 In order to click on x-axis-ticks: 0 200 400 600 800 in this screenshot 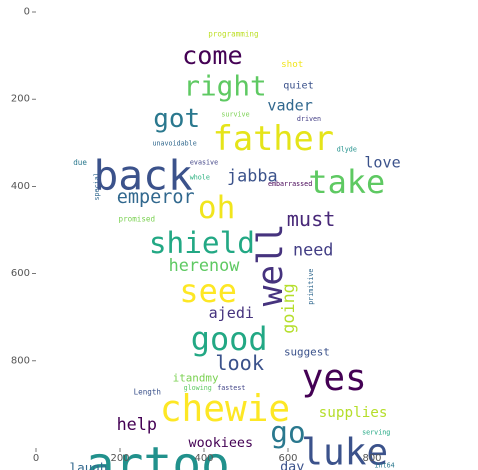, I will do `click(207, 456)`.